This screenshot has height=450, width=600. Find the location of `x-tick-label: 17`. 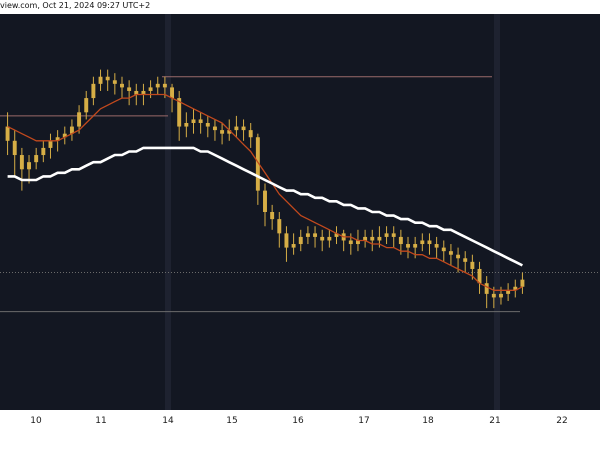

x-tick-label: 17 is located at coordinates (363, 421).